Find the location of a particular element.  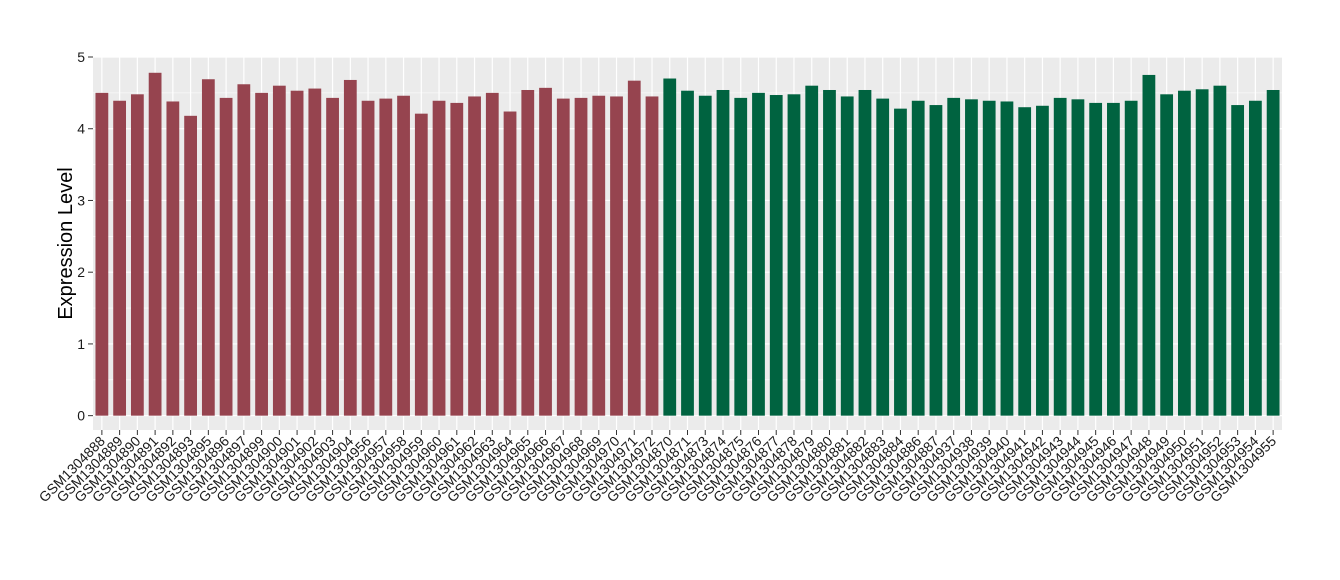

bar-GSM1304948 is located at coordinates (1149, 245).